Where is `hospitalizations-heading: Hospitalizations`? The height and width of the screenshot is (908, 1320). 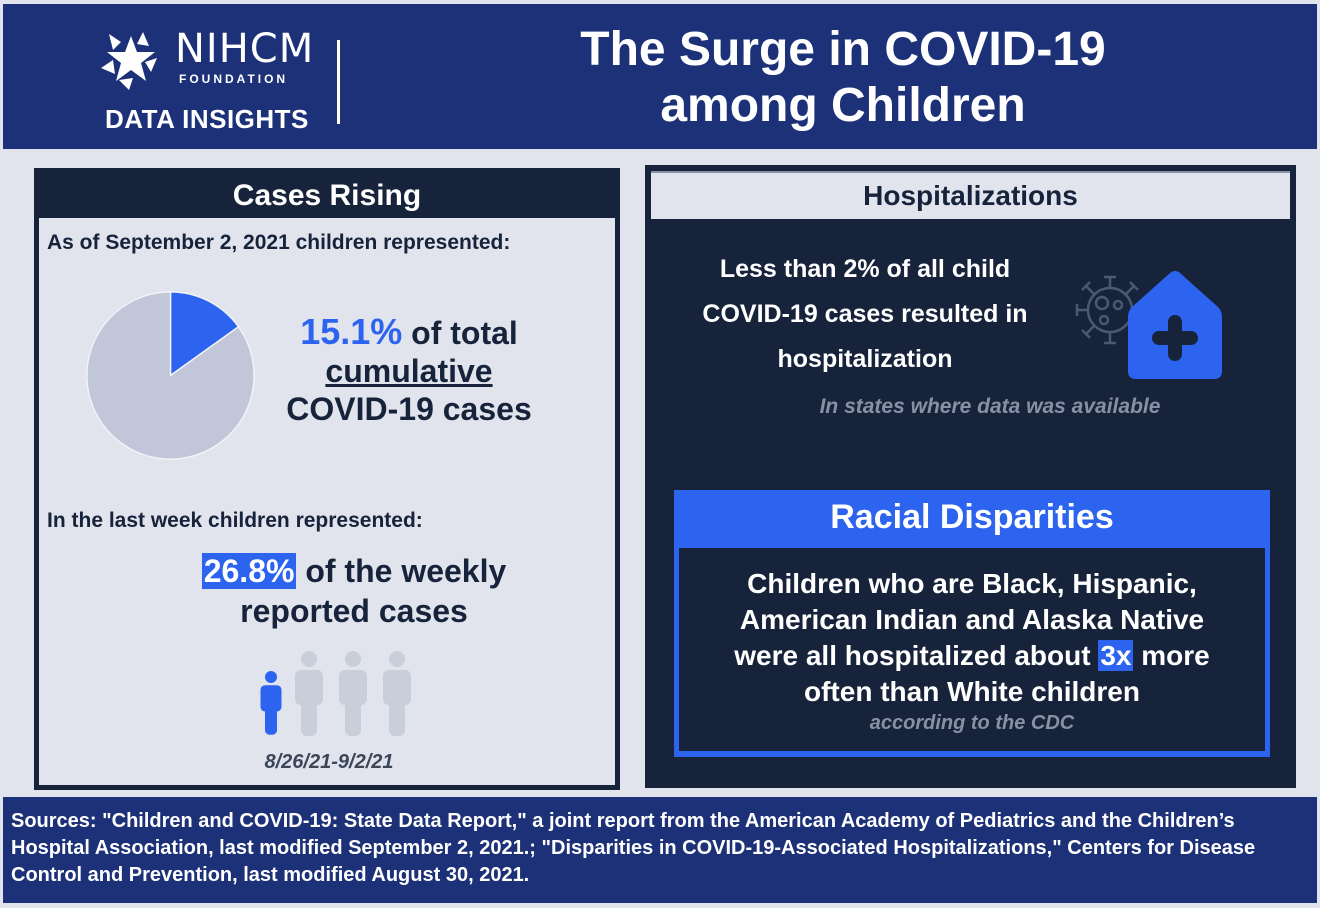
hospitalizations-heading: Hospitalizations is located at coordinates (970, 195).